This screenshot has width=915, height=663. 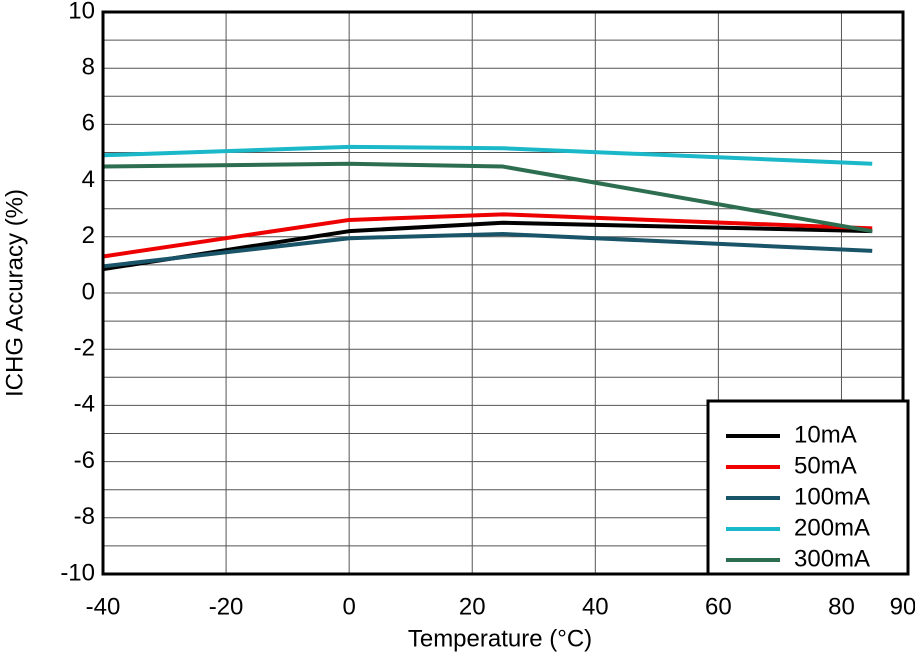 I want to click on y-tick-label: 2, so click(x=88, y=235).